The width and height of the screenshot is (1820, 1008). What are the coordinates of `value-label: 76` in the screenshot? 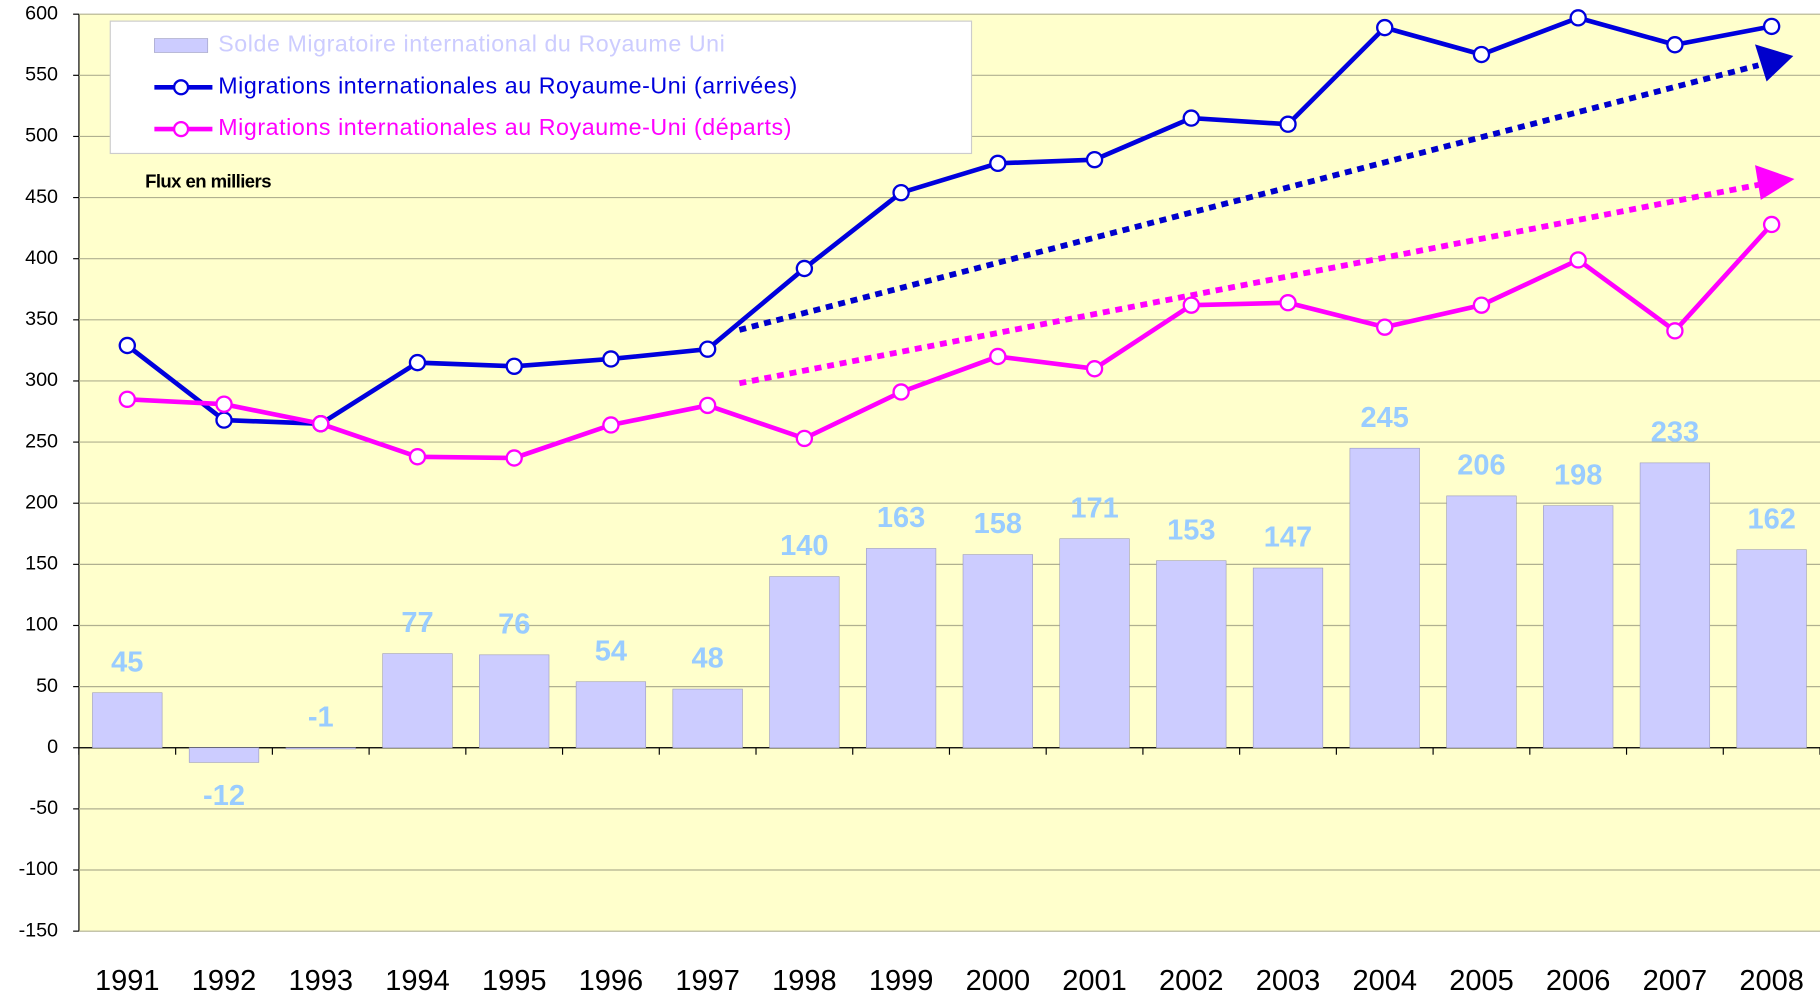 It's located at (514, 624).